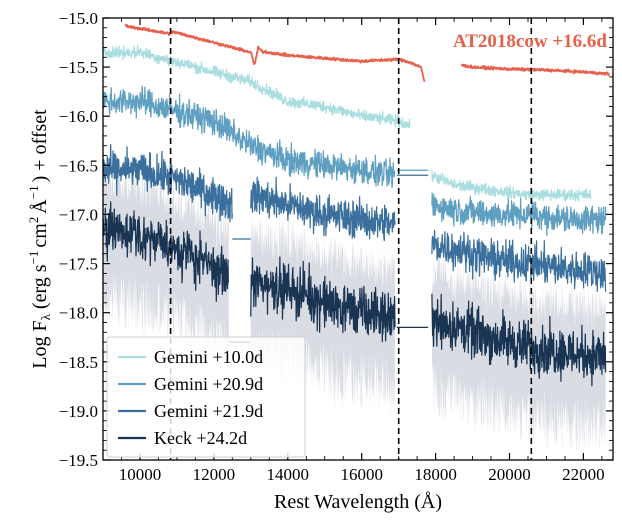 Image resolution: width=622 pixels, height=525 pixels. I want to click on y-tick-label: −19.5, so click(78, 460).